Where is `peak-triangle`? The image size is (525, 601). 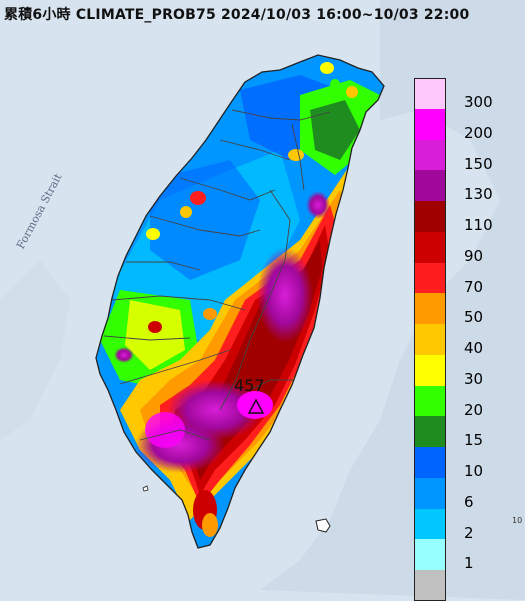
peak-triangle is located at coordinates (256, 406).